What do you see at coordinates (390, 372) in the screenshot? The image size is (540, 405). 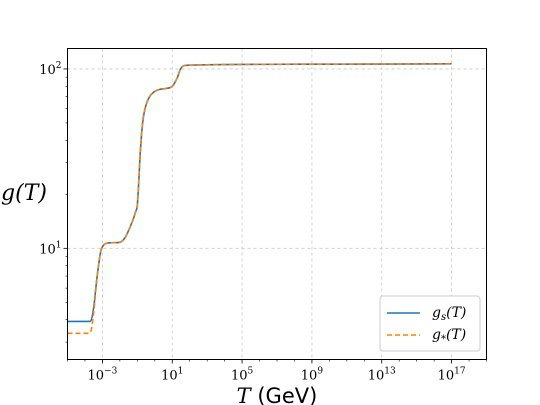 I see `x-tick-label-exponent: 13` at bounding box center [390, 372].